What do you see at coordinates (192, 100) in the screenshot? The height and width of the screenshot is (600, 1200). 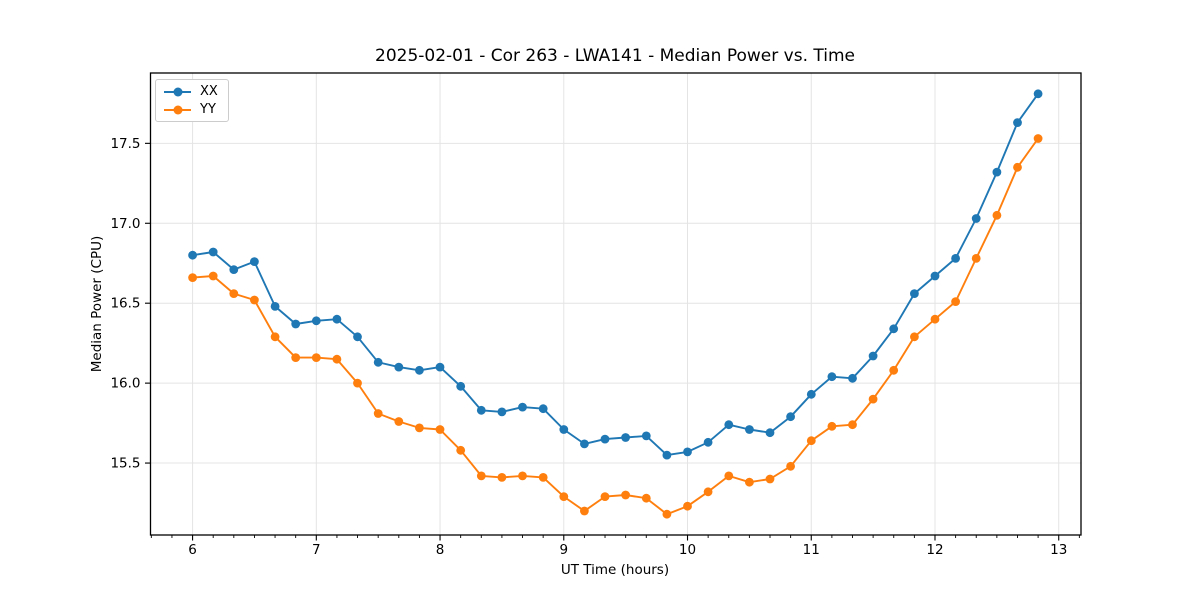 I see `legend: XX YY` at bounding box center [192, 100].